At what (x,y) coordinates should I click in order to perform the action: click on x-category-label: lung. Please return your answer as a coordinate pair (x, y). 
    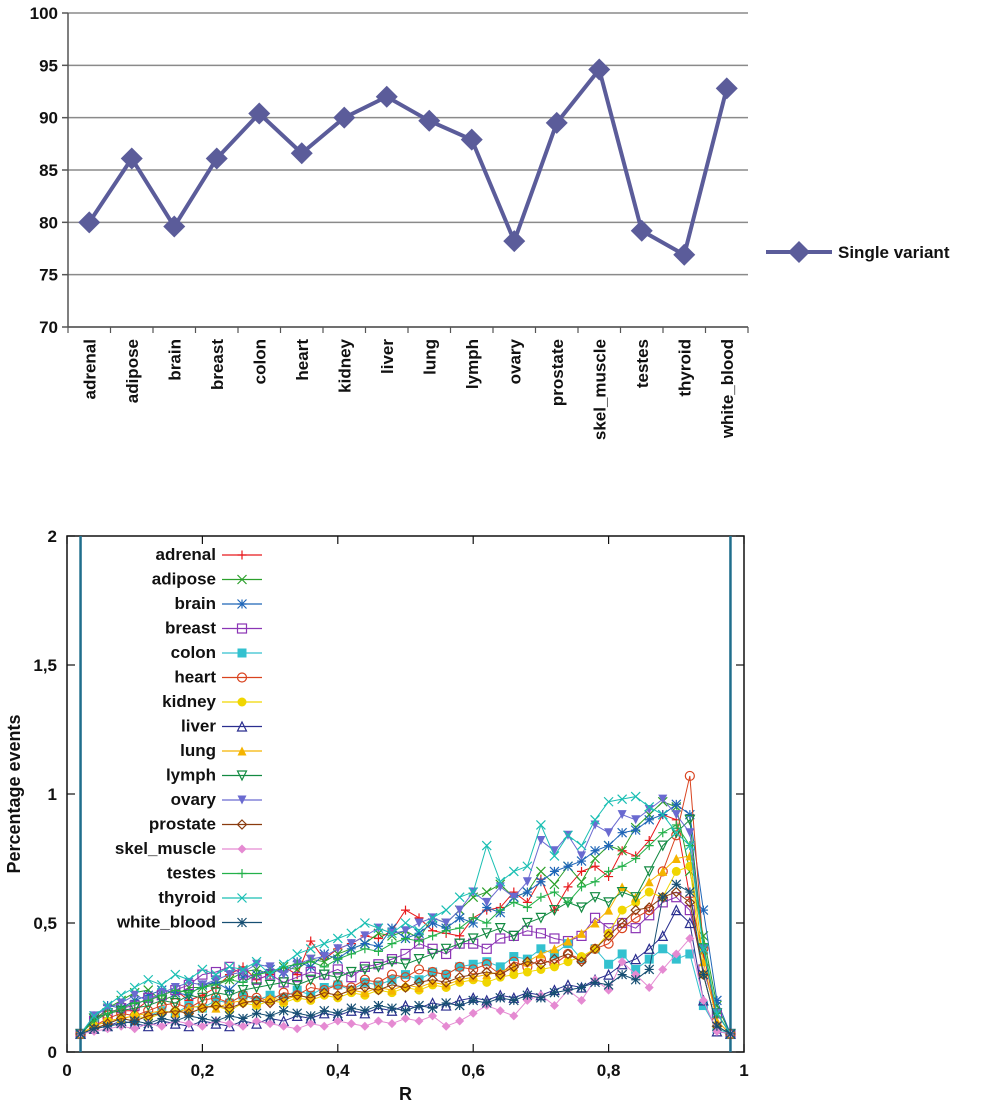
    Looking at the image, I should click on (429, 357).